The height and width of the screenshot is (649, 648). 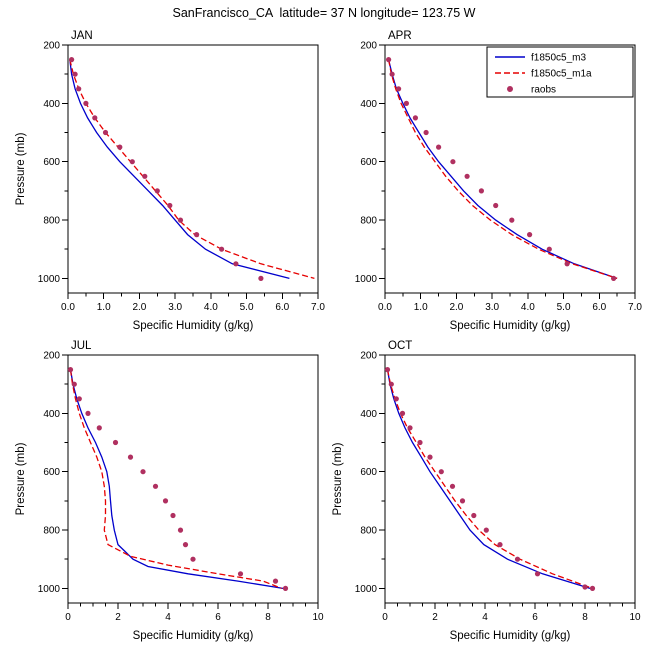 What do you see at coordinates (168, 617) in the screenshot?
I see `x-tick-label: 4` at bounding box center [168, 617].